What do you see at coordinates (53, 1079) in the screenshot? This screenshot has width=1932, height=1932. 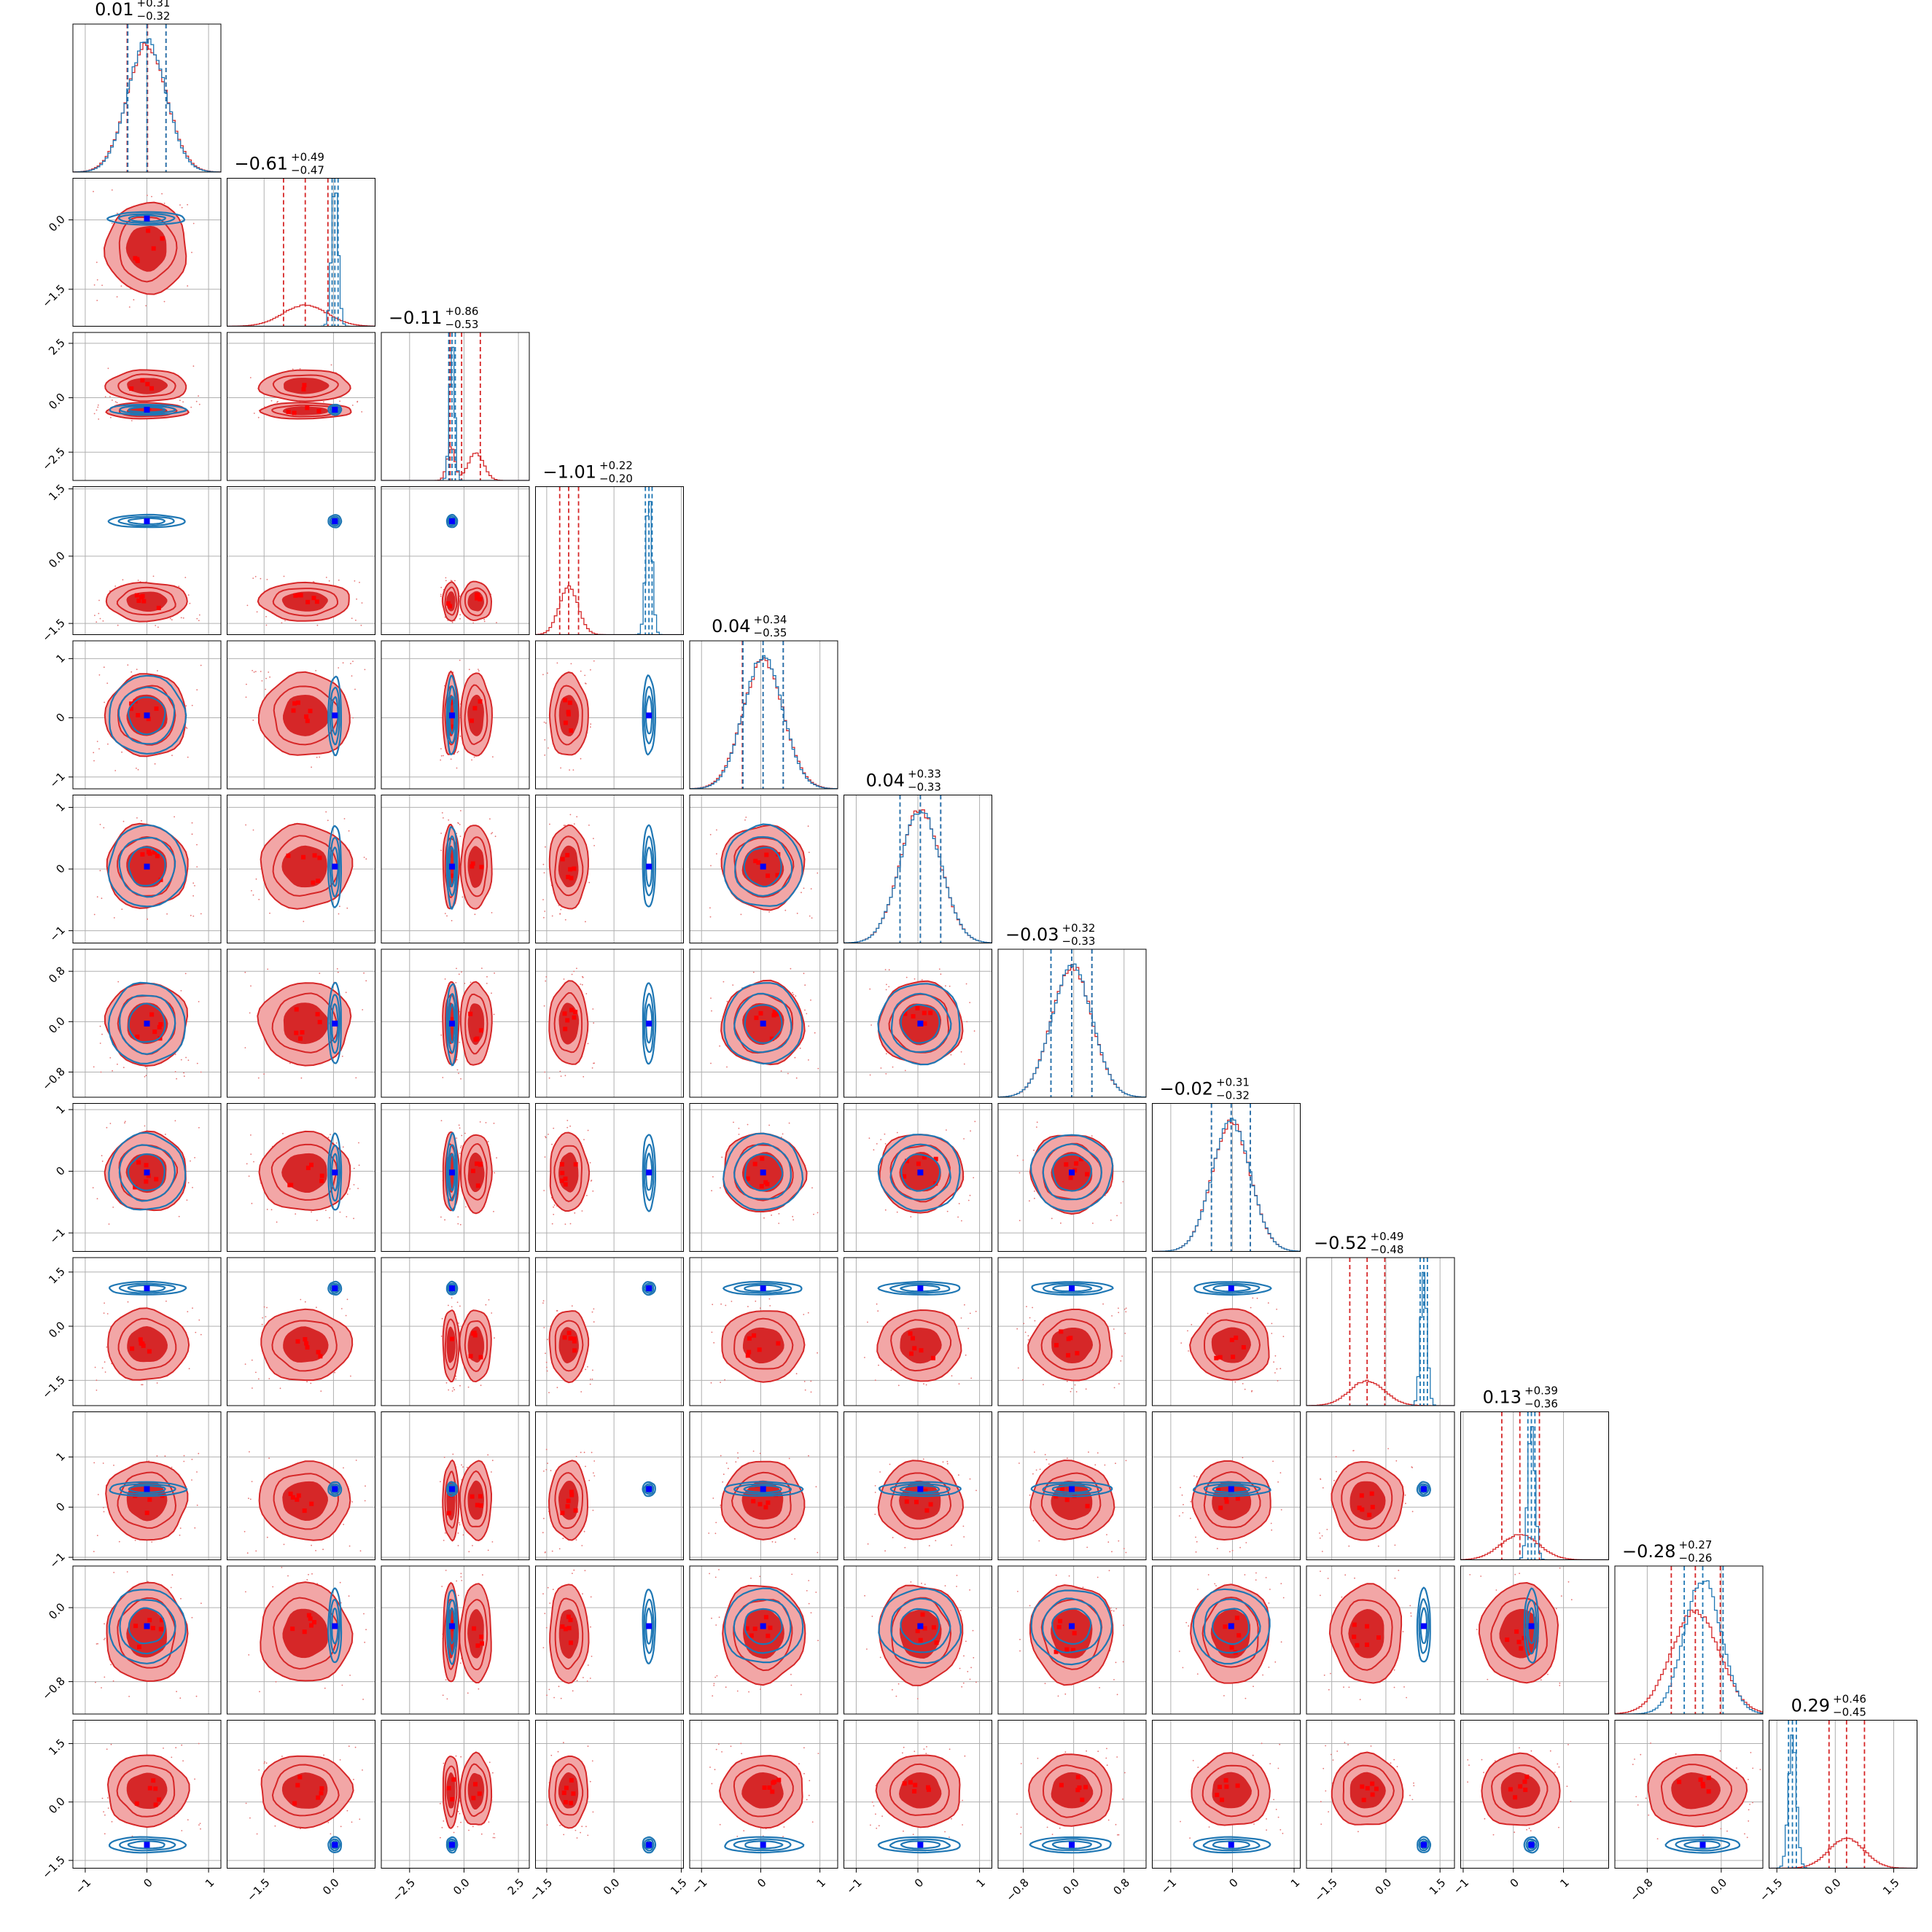 I see `y-tick-label: −0.8` at bounding box center [53, 1079].